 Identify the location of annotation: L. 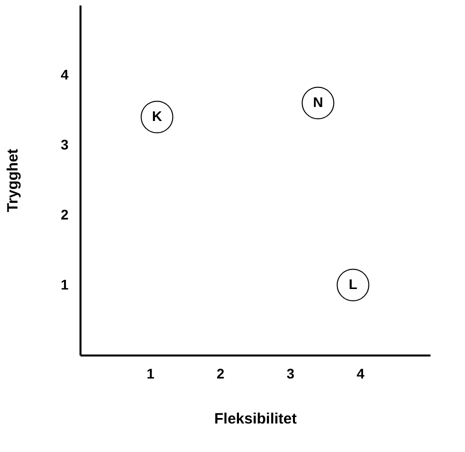
(353, 284).